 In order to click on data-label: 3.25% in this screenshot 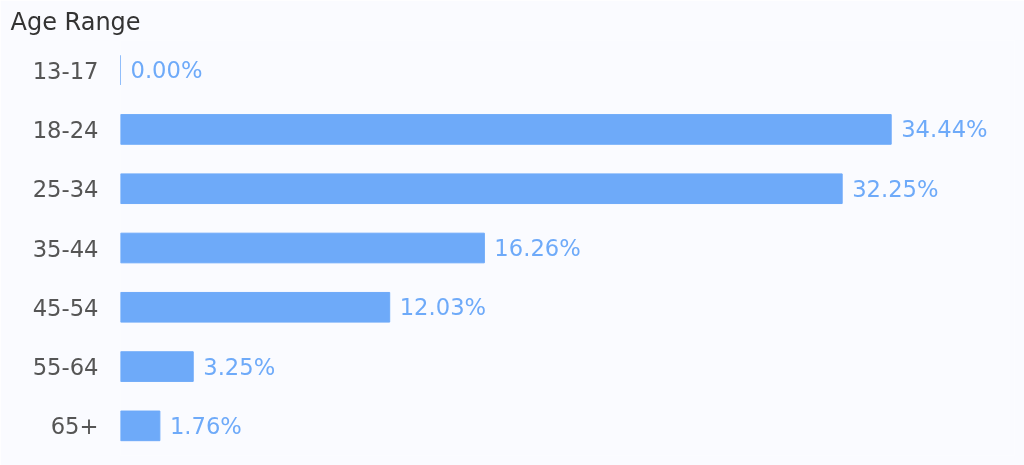, I will do `click(239, 366)`.